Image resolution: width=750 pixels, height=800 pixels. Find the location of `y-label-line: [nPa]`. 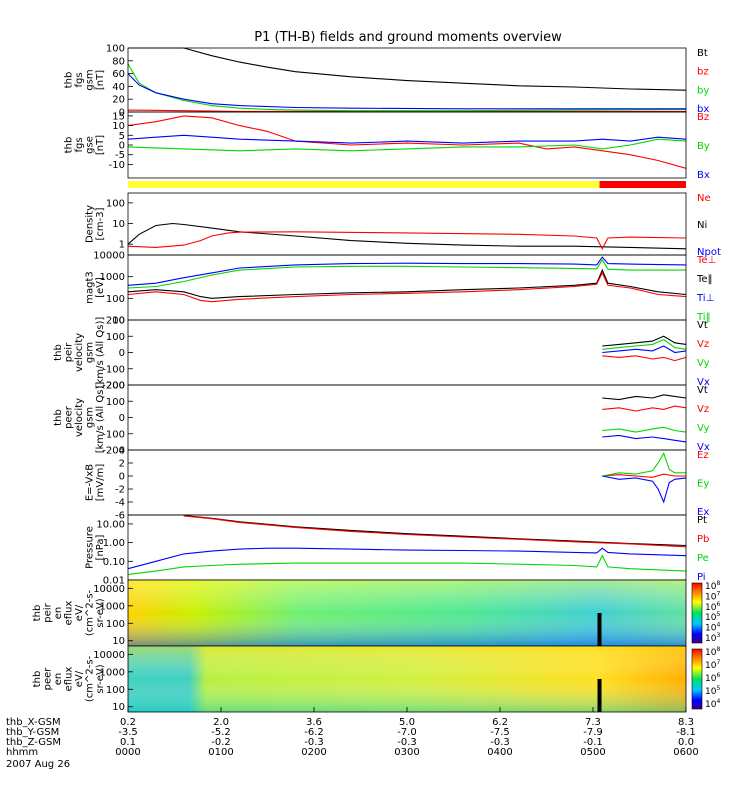

y-label-line: [nPa] is located at coordinates (100, 547).